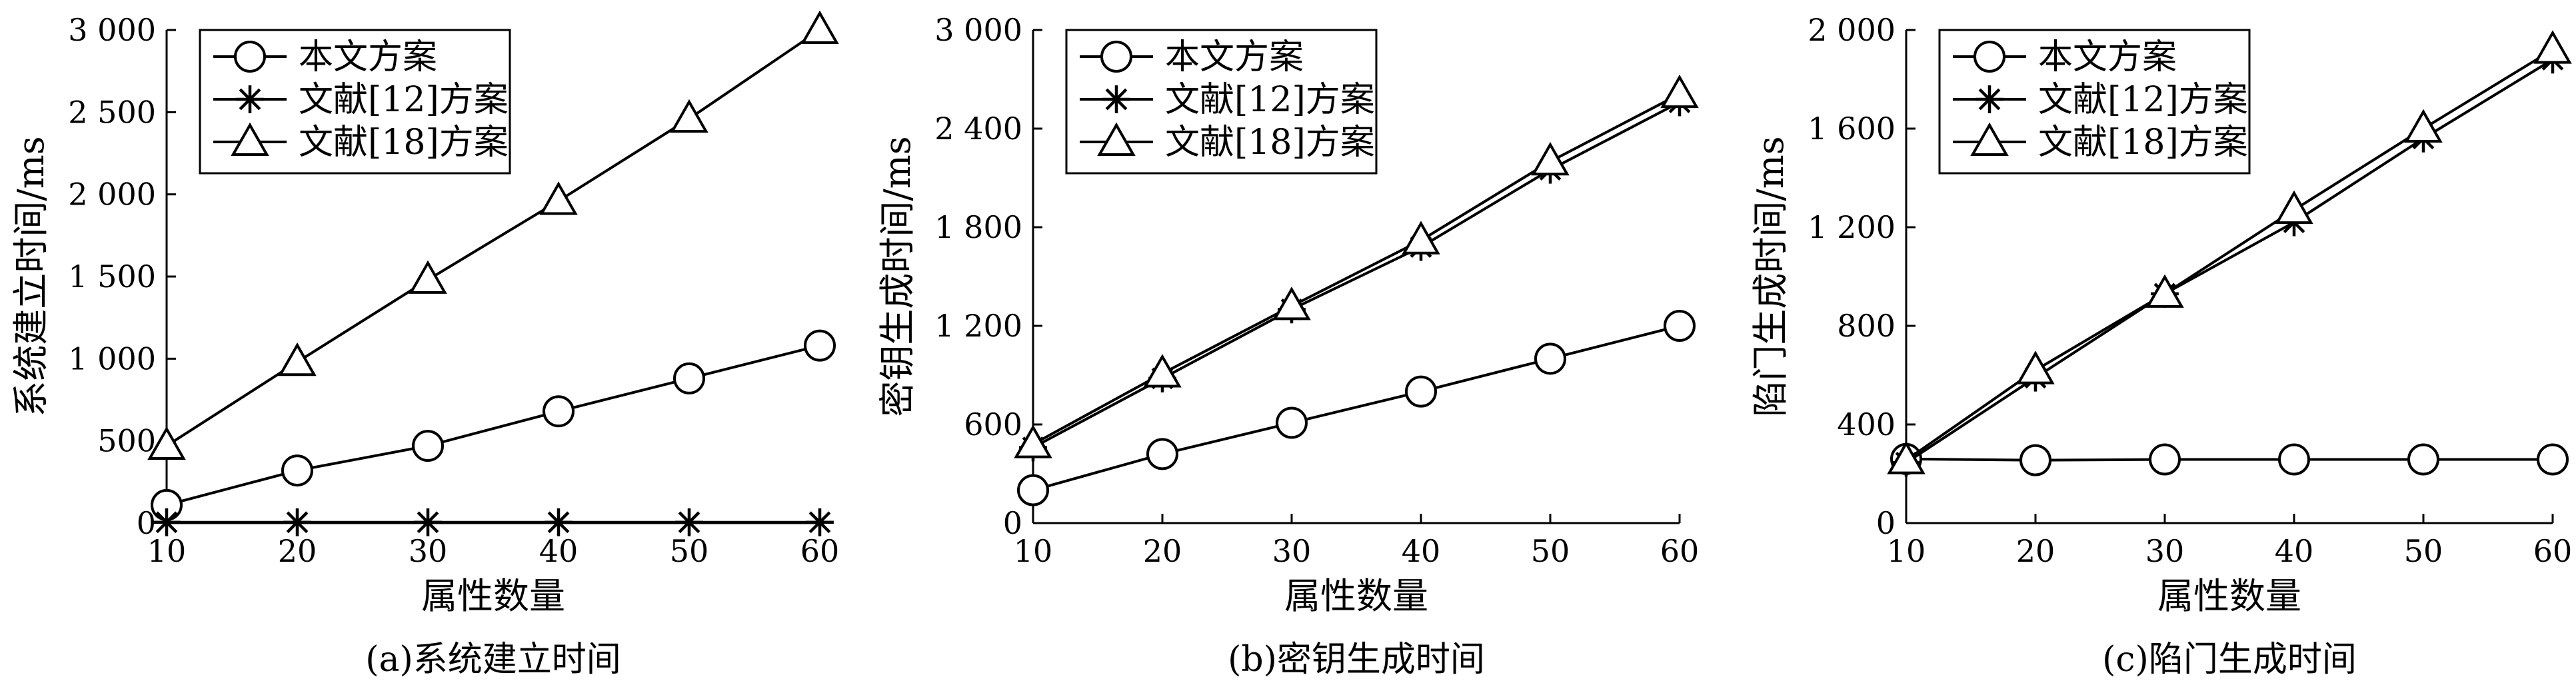 This screenshot has width=2576, height=691. I want to click on chart-caption: (a)系统建立时间, so click(493, 660).